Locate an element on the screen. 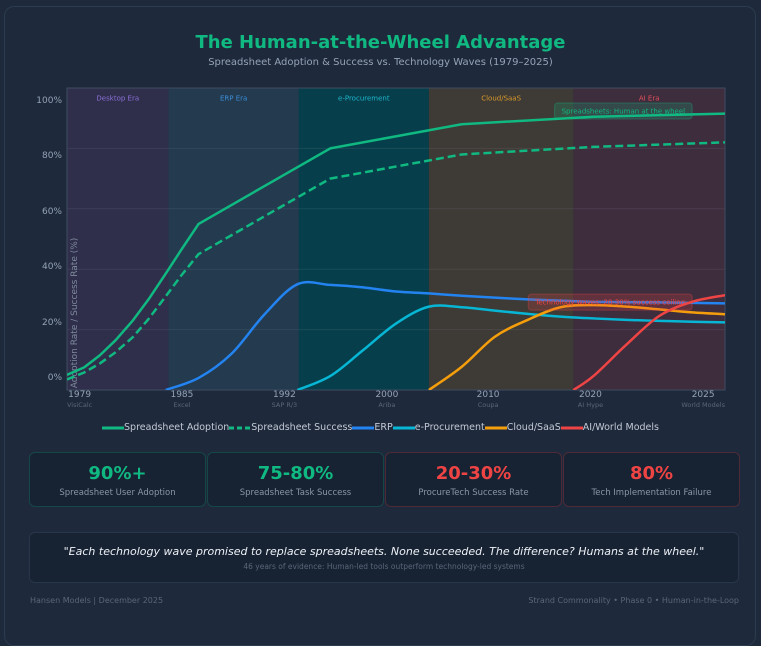 Image resolution: width=761 pixels, height=646 pixels. x-tick: 2020 AI Hype is located at coordinates (590, 400).